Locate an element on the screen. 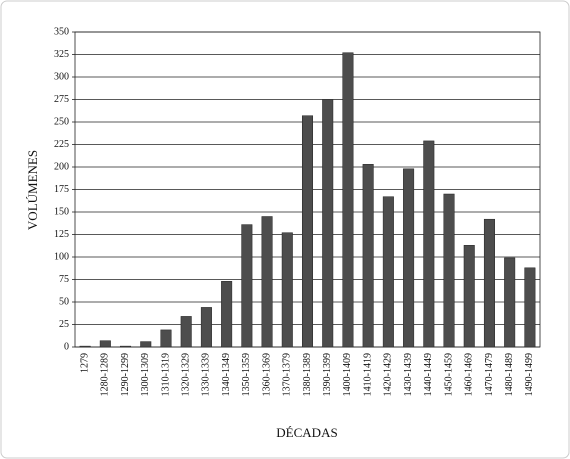  x-tick-label: 1460-1469 is located at coordinates (469, 374).